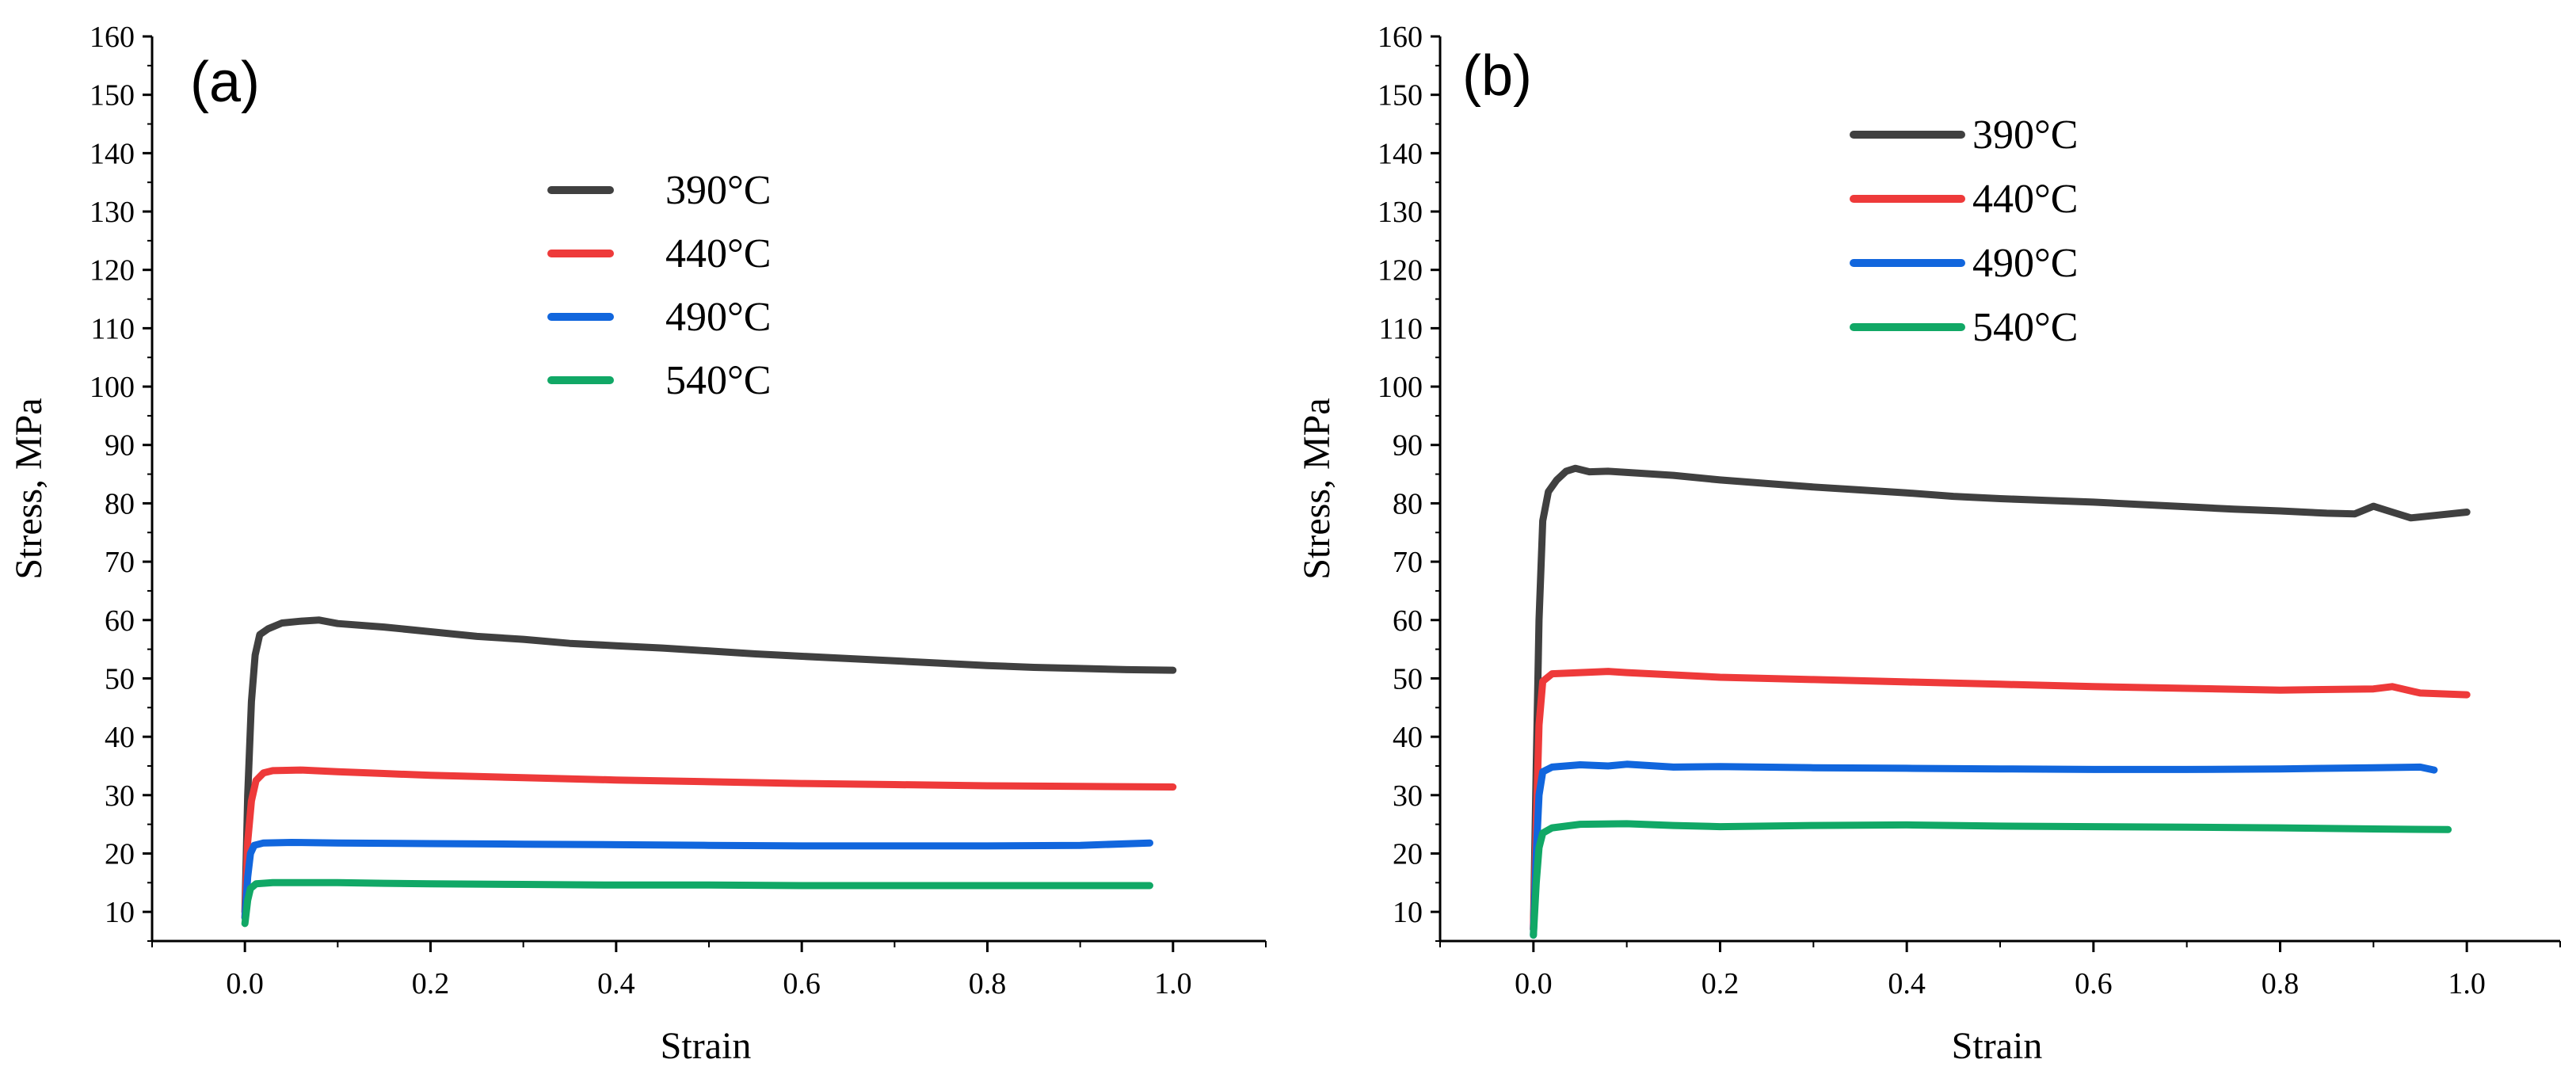 The image size is (2576, 1086). I want to click on panel-label: (b), so click(1497, 76).